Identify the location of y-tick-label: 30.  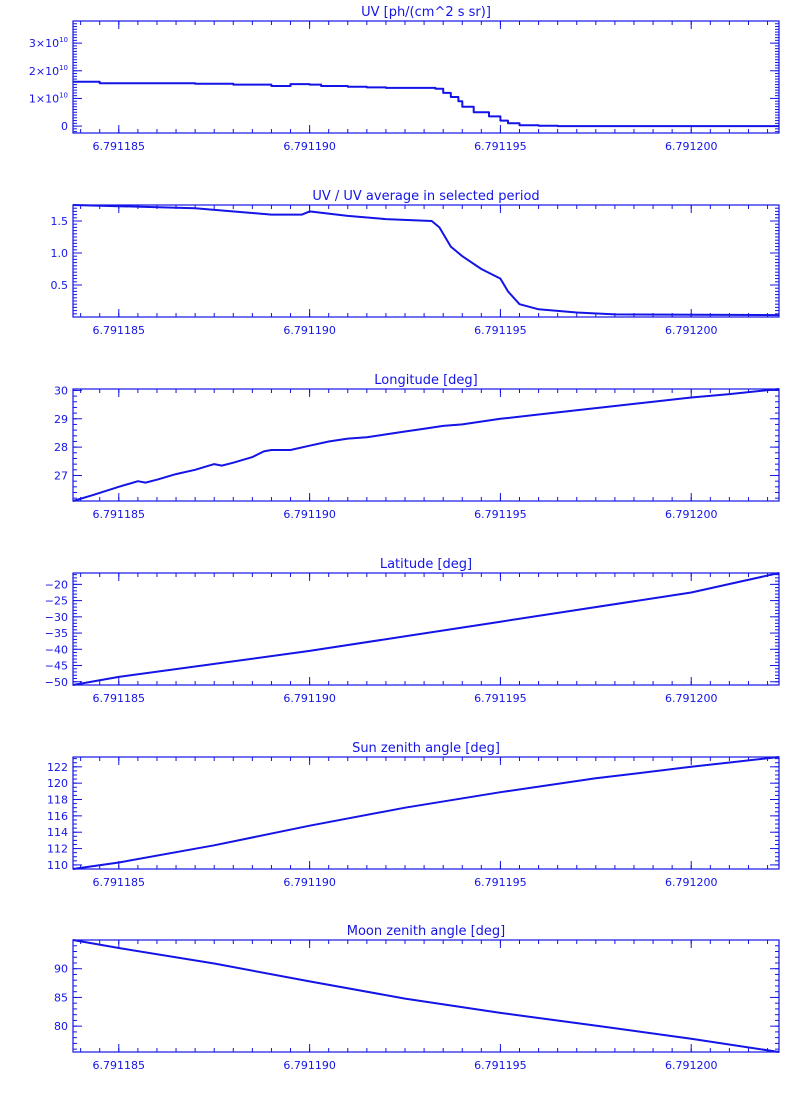
(61, 390).